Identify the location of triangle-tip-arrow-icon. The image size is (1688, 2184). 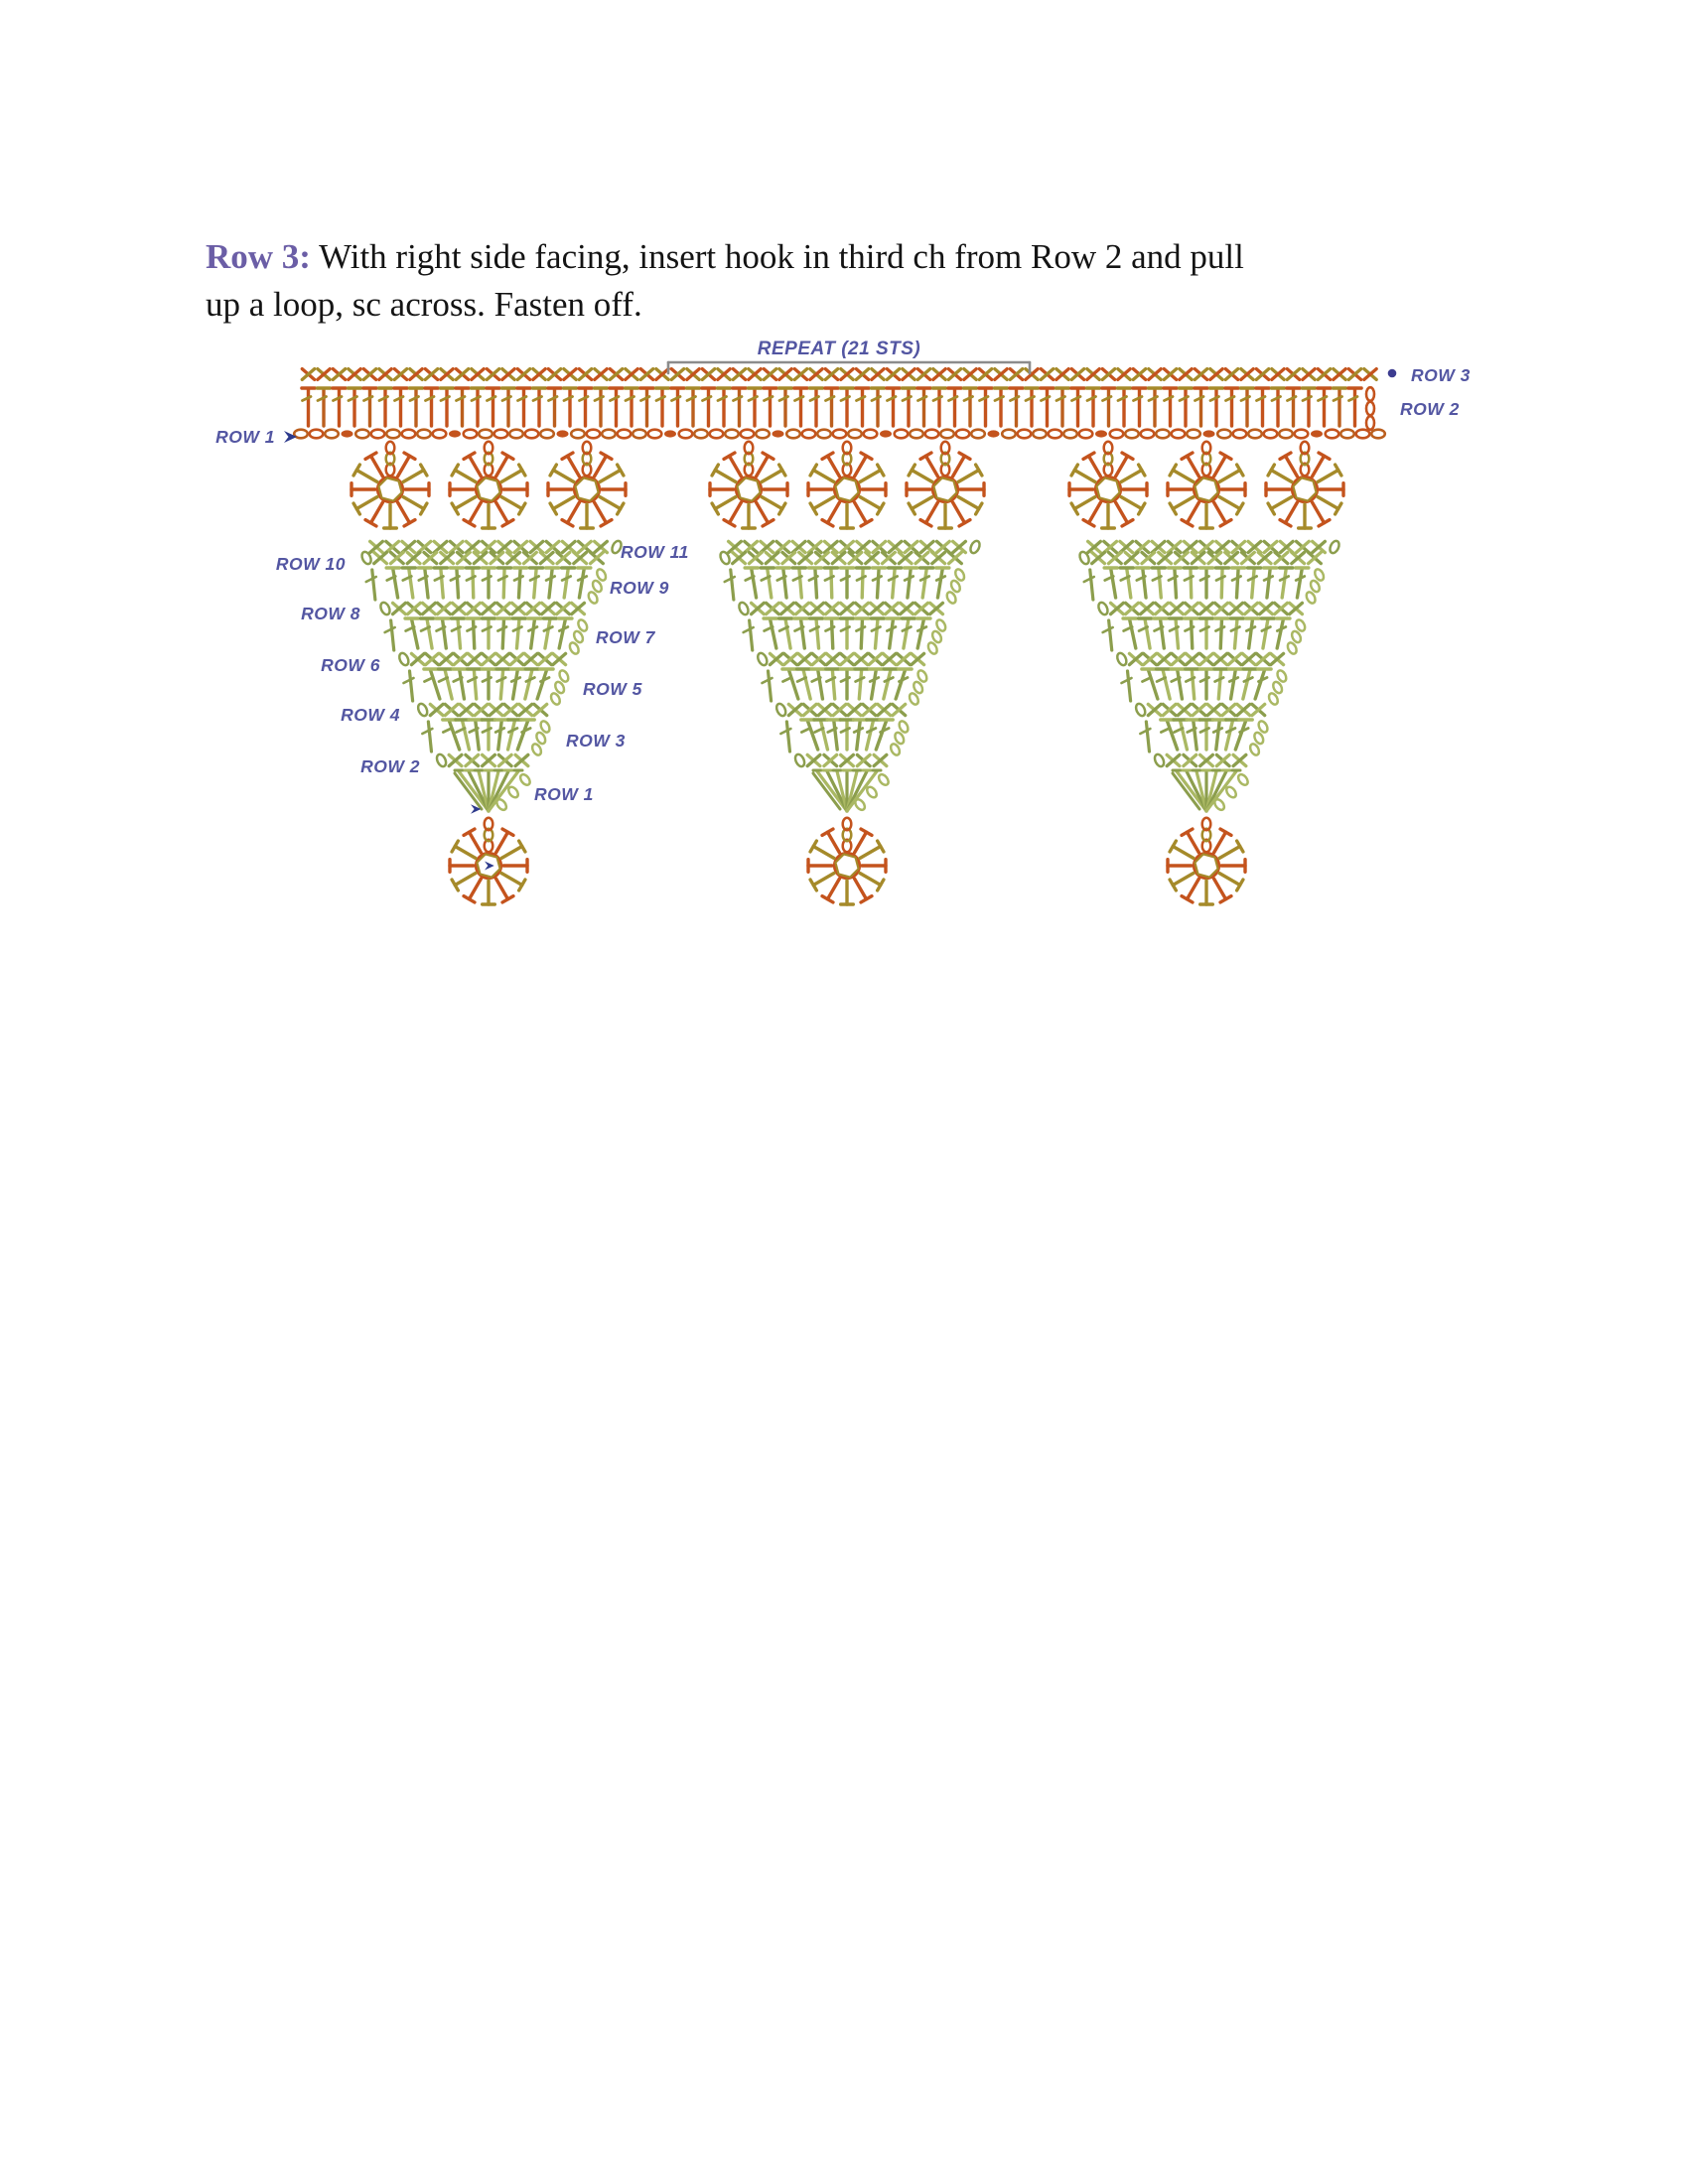
(476, 809).